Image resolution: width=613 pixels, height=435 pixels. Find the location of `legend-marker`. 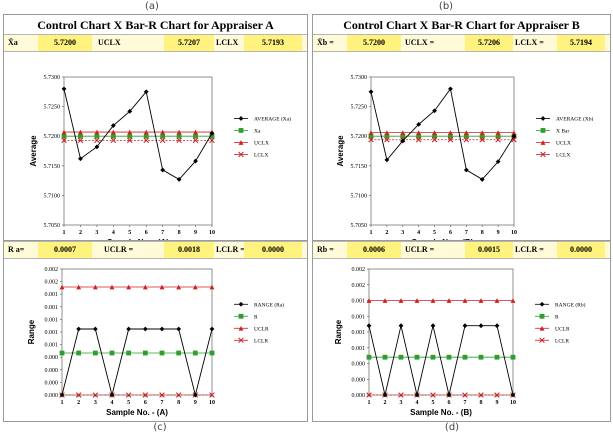

legend-marker is located at coordinates (542, 316).